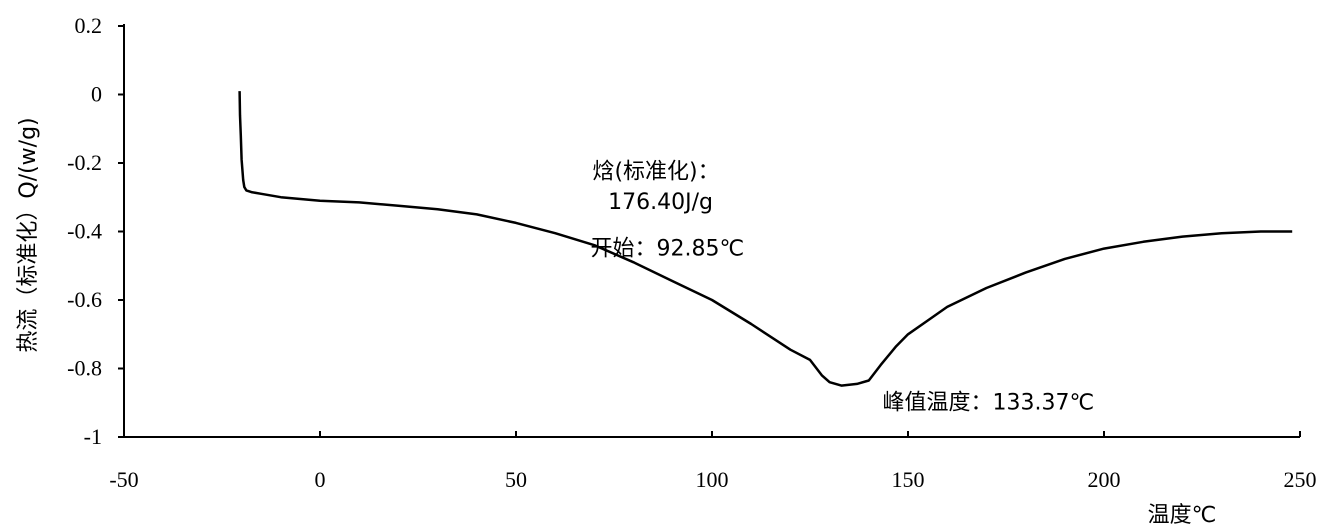 This screenshot has width=1329, height=529. Describe the element at coordinates (84, 368) in the screenshot. I see `y-tick-label: -0.8` at that location.